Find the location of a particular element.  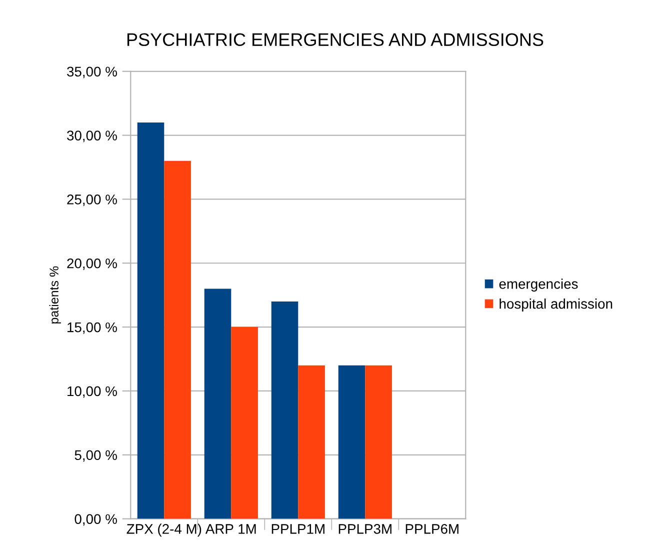

y-tick-label: 5,00 % is located at coordinates (95, 456).